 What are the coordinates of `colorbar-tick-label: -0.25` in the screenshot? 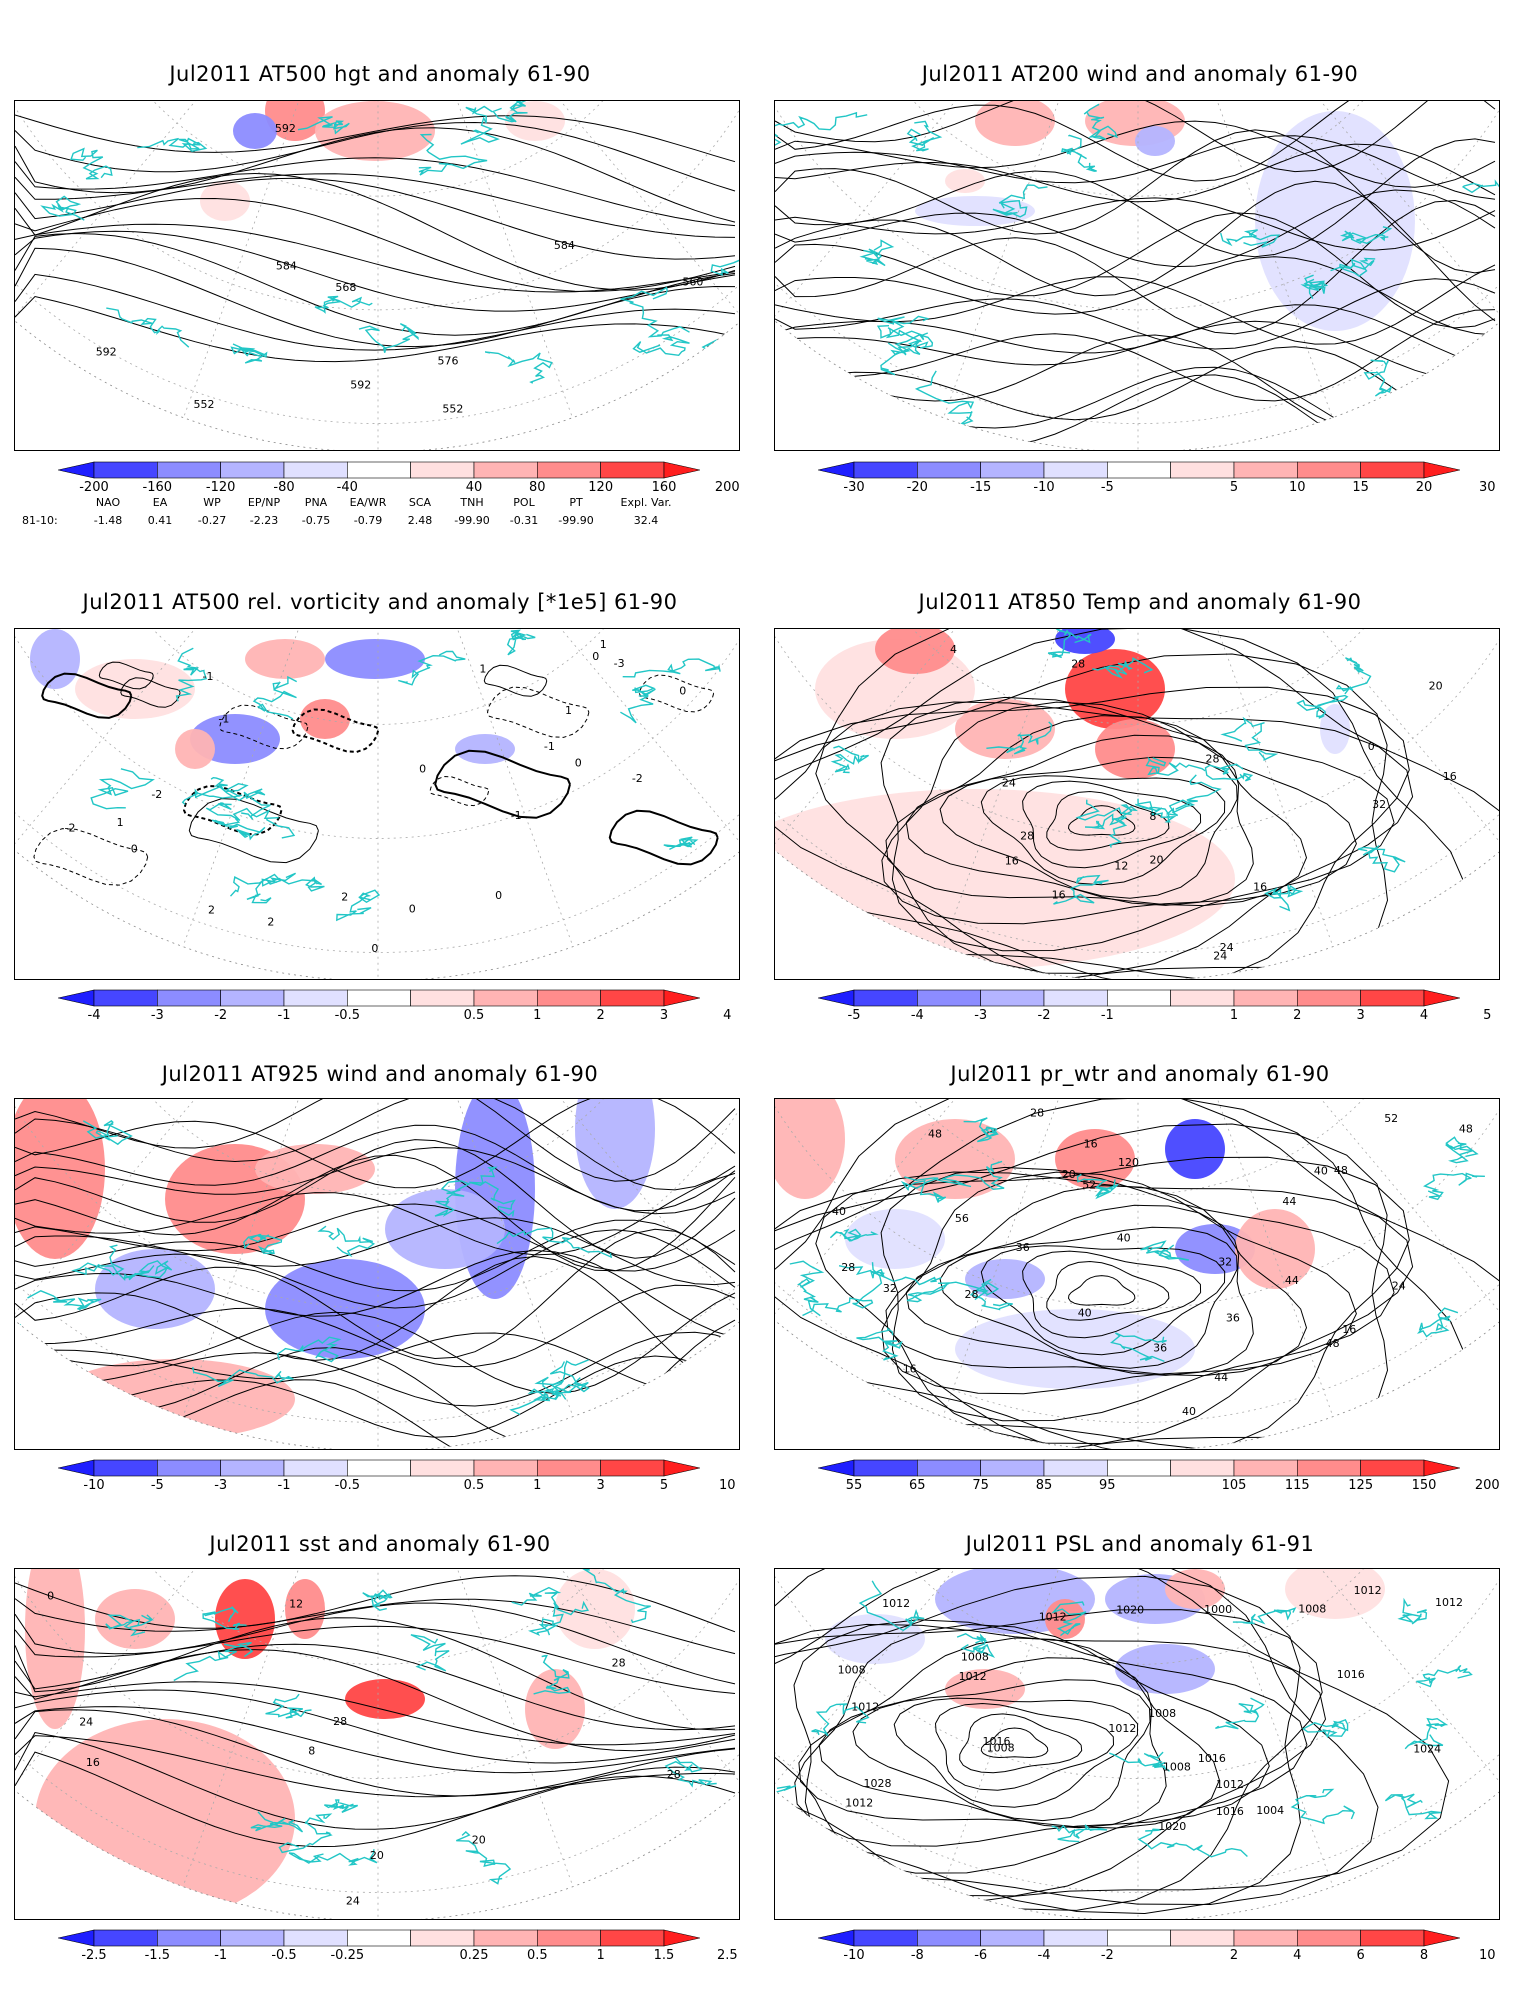 It's located at (347, 1955).